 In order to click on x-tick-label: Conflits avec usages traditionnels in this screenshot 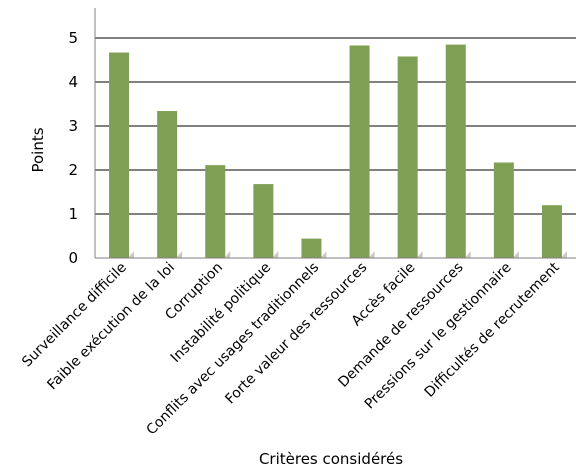, I will do `click(232, 349)`.